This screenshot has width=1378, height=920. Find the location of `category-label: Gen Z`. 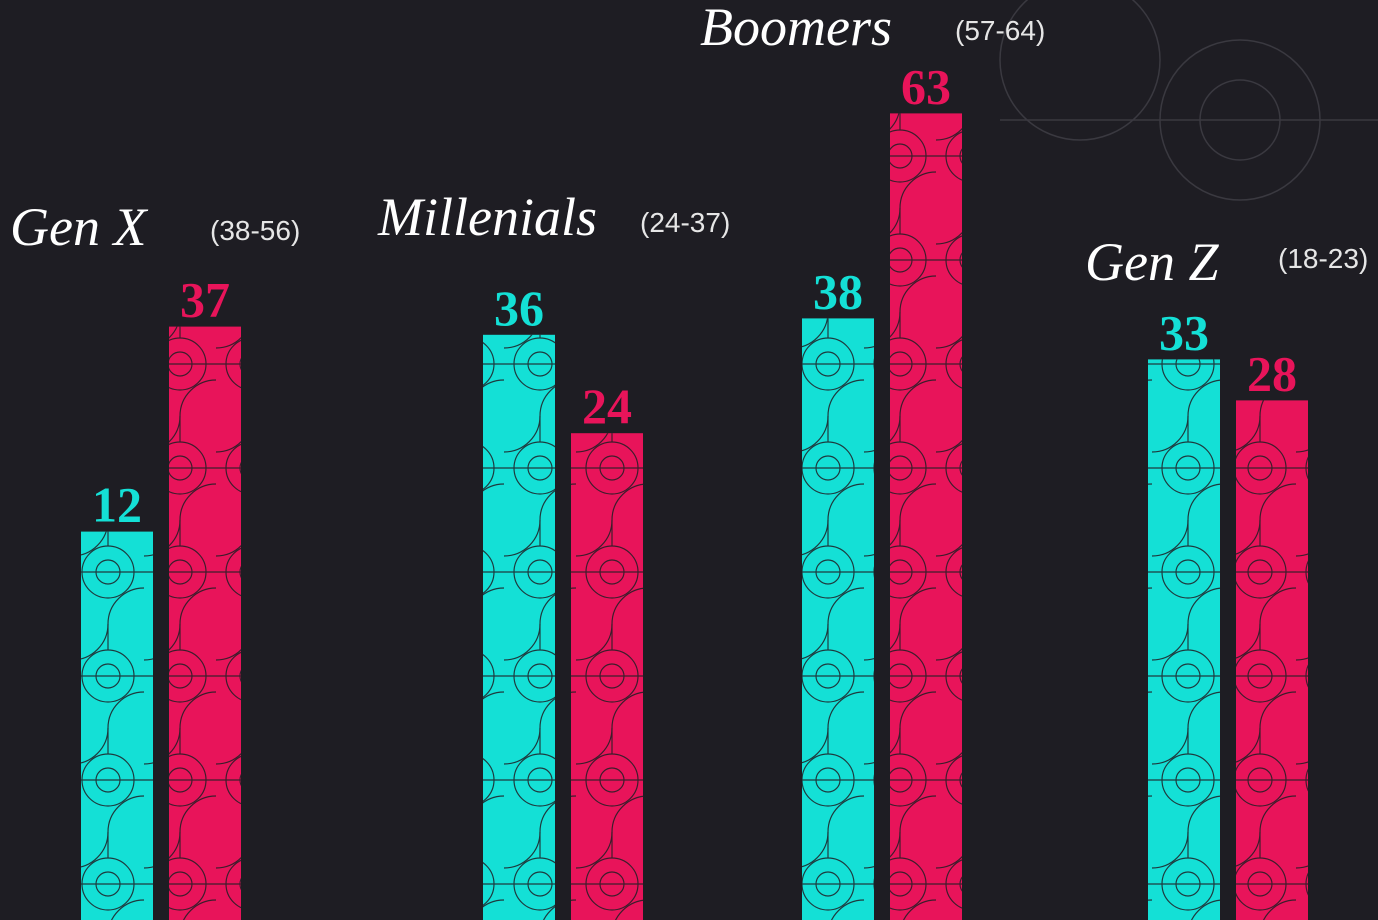

category-label: Gen Z is located at coordinates (1152, 262).